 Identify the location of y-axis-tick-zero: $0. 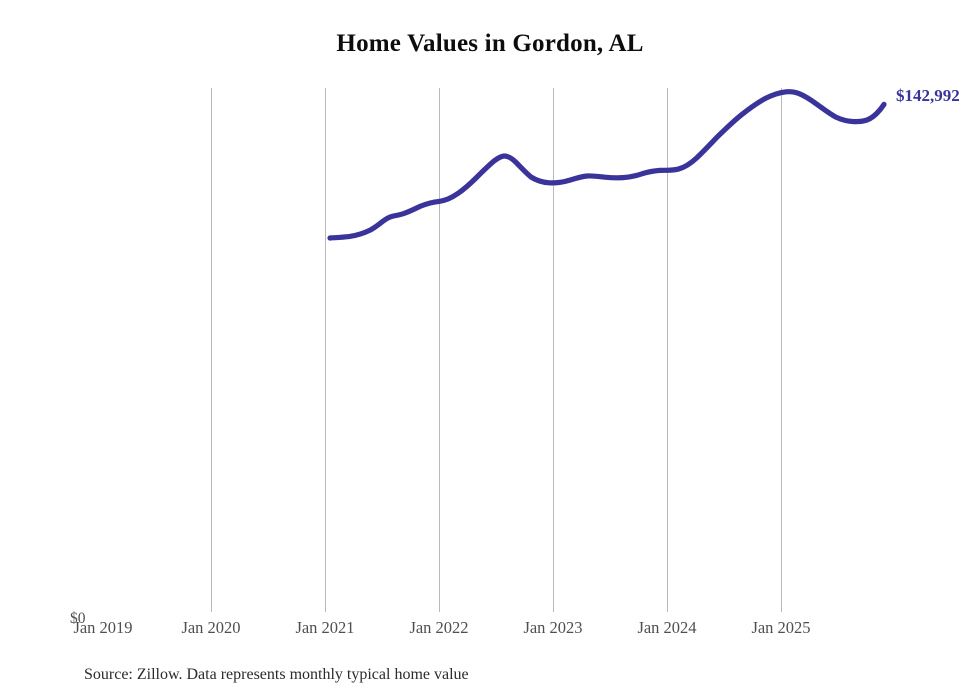
(78, 618).